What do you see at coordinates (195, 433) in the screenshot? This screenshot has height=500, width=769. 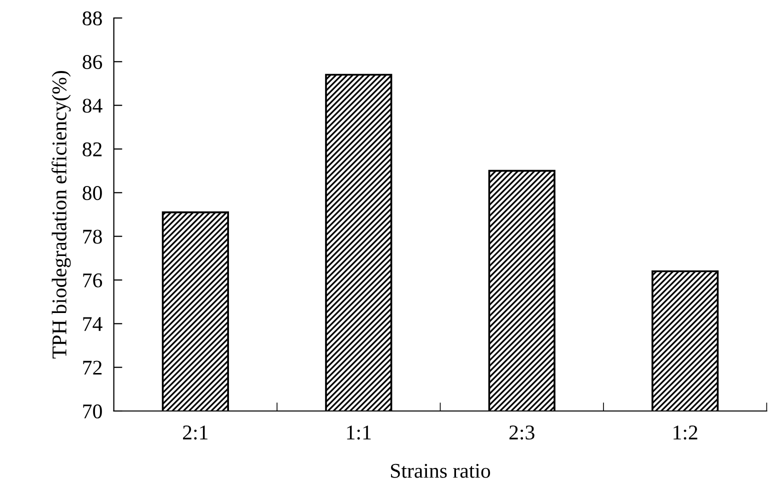 I see `x-tick-label: 2:1` at bounding box center [195, 433].